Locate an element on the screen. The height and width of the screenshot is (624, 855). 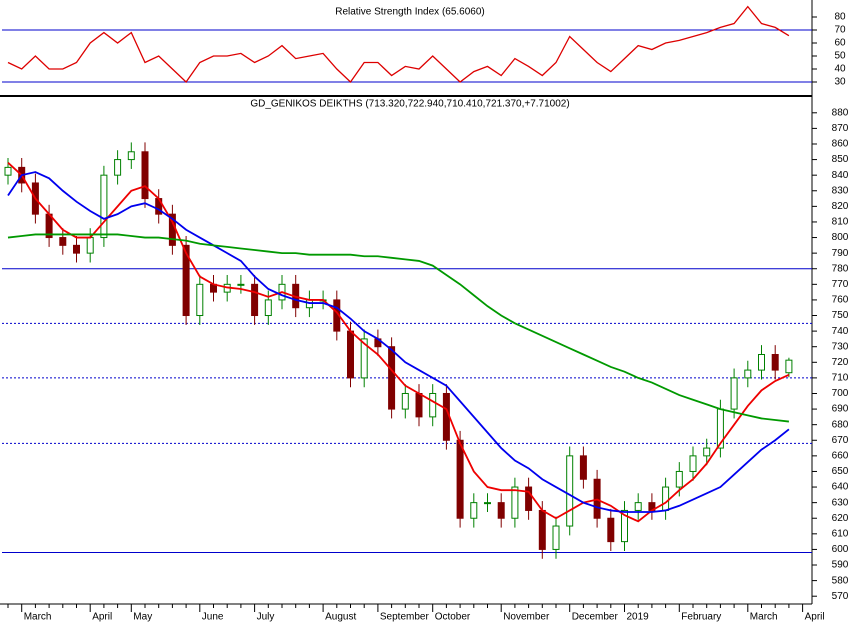
y-tick-label: 800 is located at coordinates (840, 237).